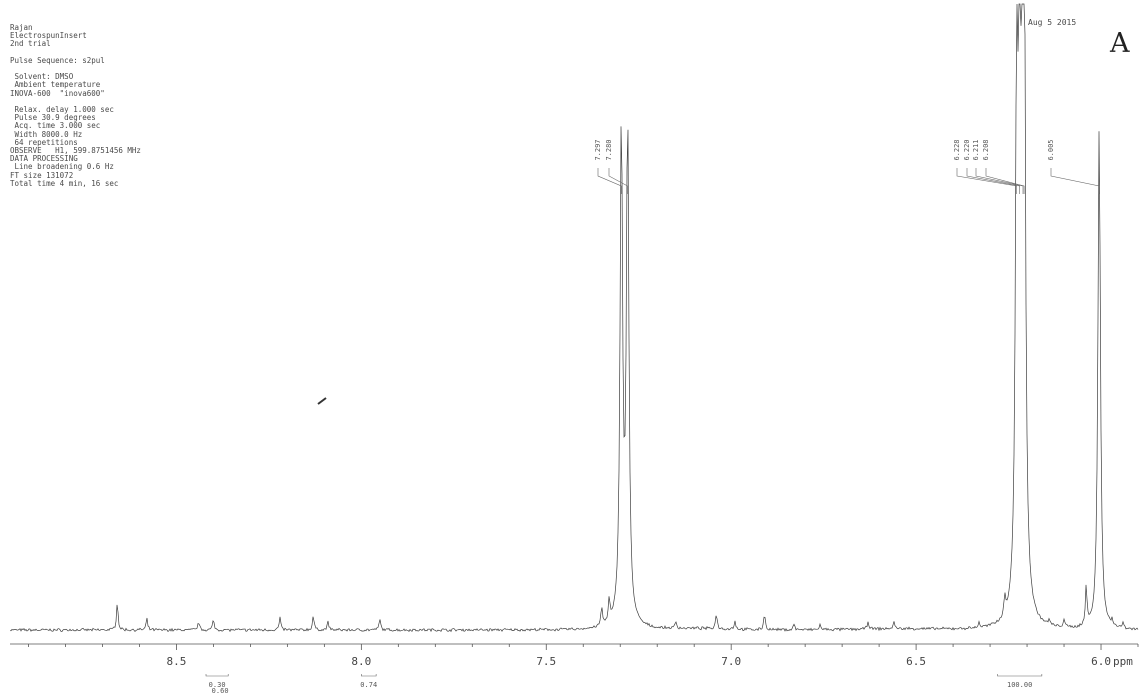 The image size is (1146, 698). Describe the element at coordinates (42, 77) in the screenshot. I see `parameter-line: Solvent: DMSO` at that location.